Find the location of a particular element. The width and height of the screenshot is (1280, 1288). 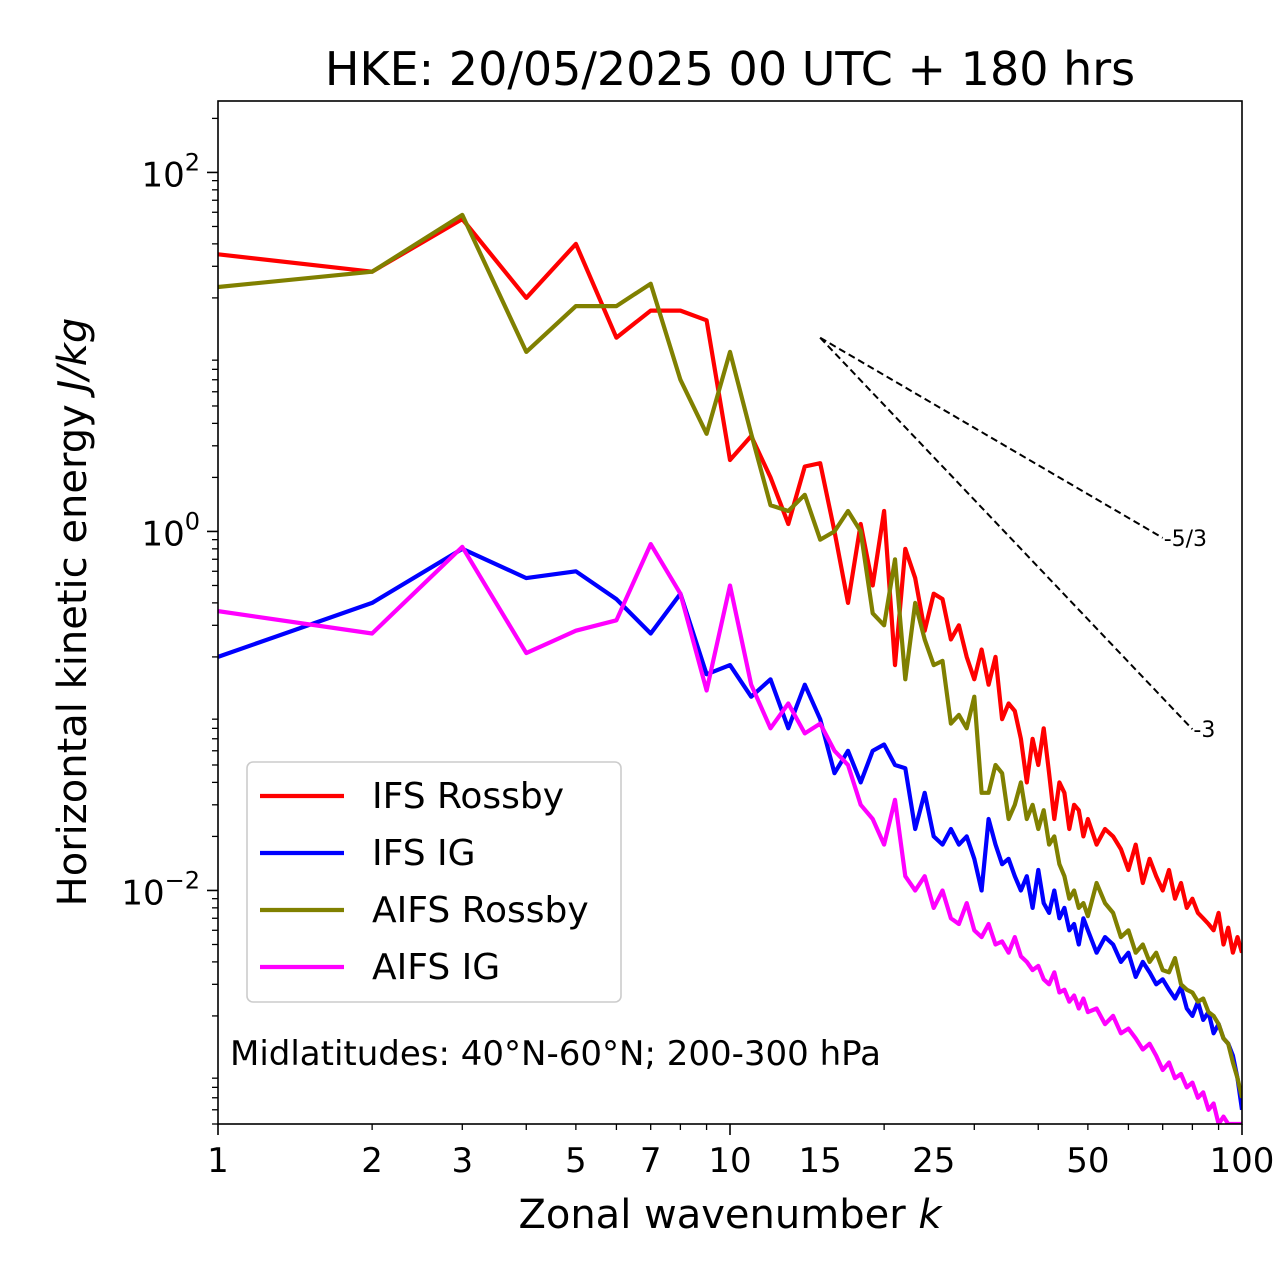

legend: IFS Rossby IFS IG AIFS Rossby AIFS IG is located at coordinates (434, 882).